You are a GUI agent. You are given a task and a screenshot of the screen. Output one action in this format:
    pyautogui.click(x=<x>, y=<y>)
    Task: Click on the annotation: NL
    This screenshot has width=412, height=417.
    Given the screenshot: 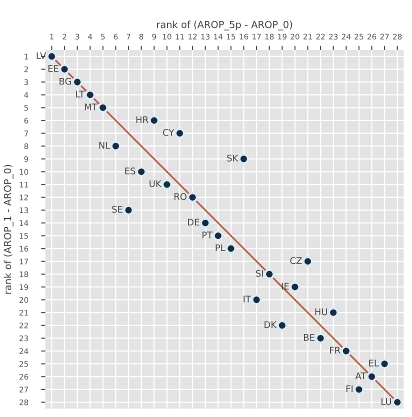 What is the action you would take?
    pyautogui.click(x=104, y=145)
    